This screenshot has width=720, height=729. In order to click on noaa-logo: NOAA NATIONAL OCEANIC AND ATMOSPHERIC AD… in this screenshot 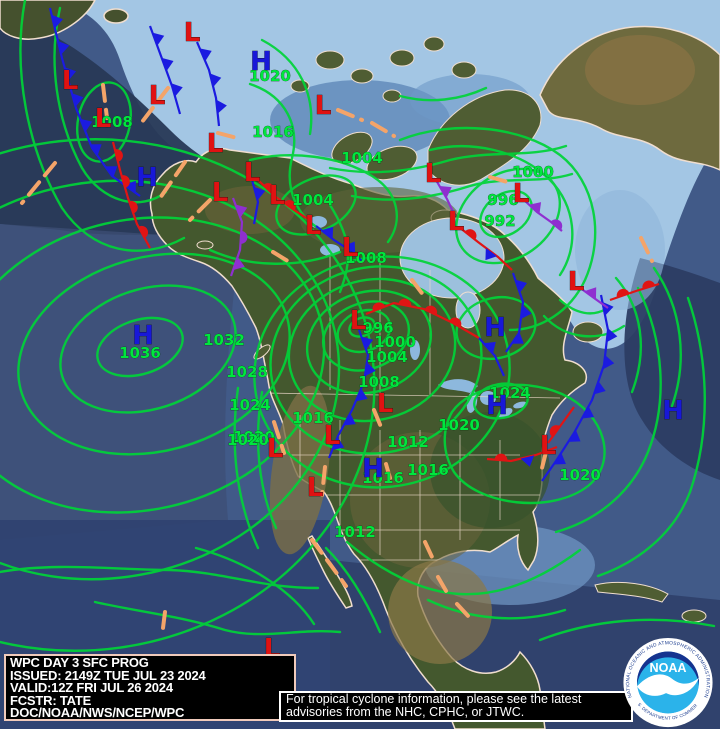, I will do `click(668, 682)`.